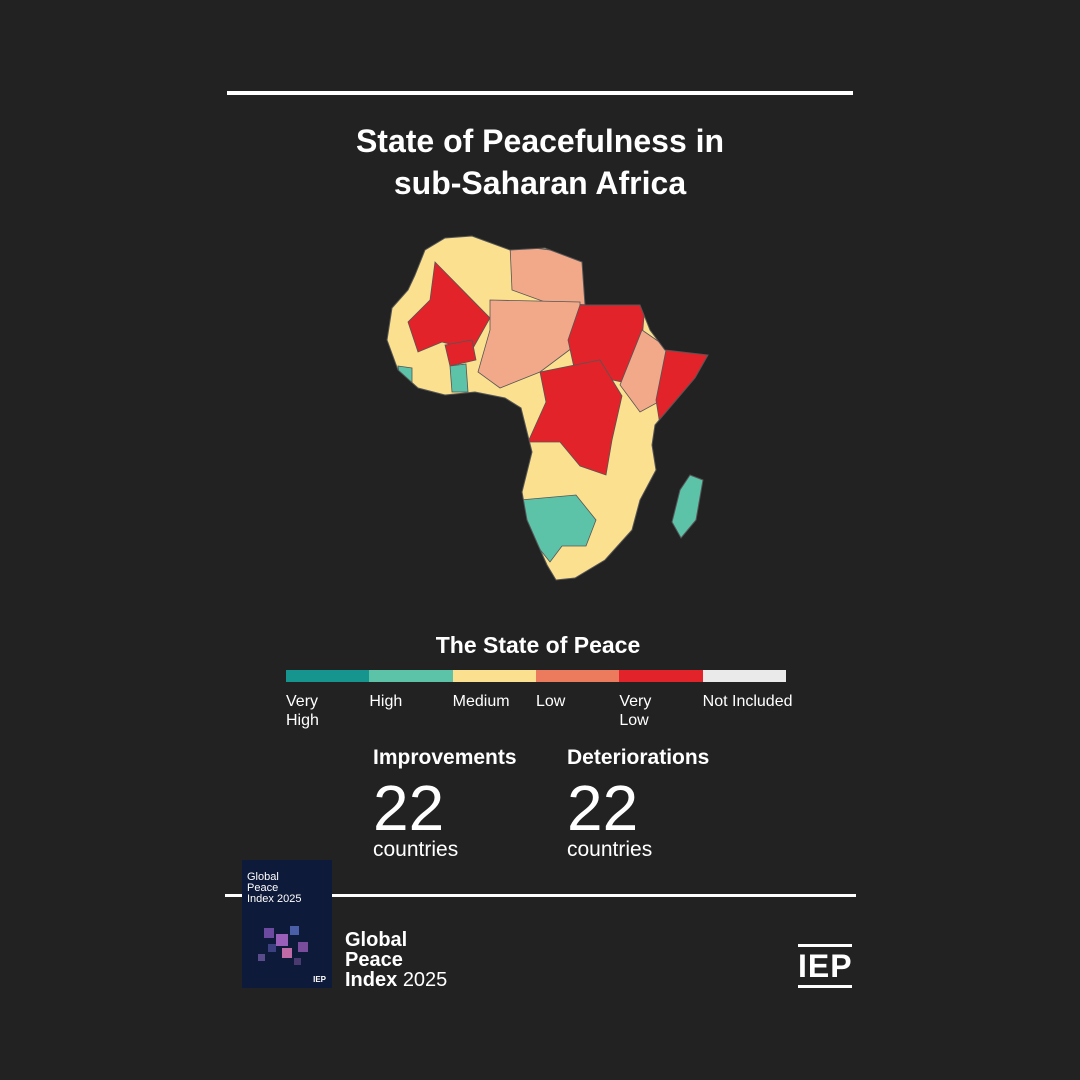  I want to click on cover-title-line: Index 2025, so click(274, 899).